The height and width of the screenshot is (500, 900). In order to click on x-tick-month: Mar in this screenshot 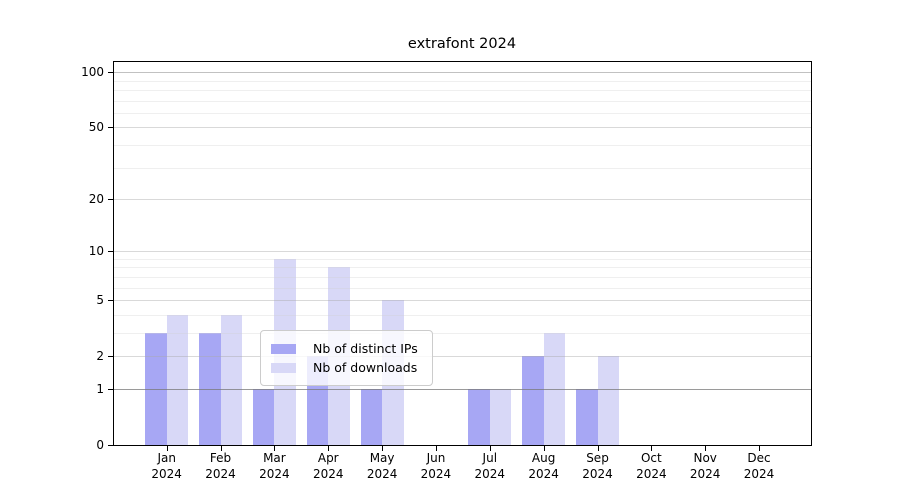, I will do `click(274, 458)`.